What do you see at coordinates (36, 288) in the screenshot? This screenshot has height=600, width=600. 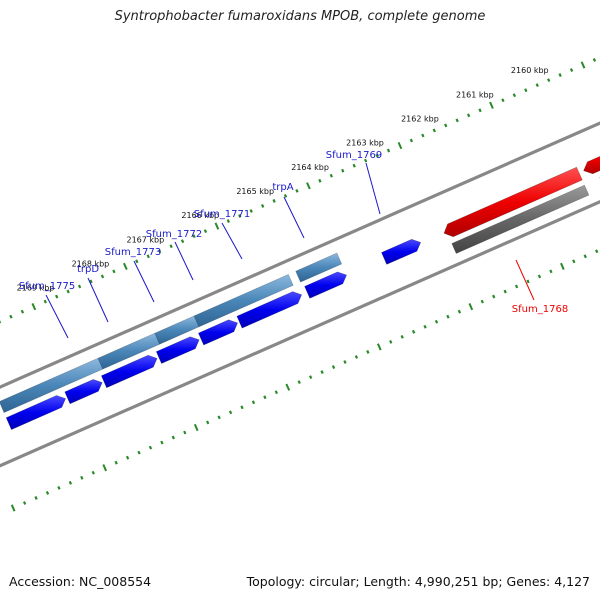 I see `kbp-label: 2169 kbp` at bounding box center [36, 288].